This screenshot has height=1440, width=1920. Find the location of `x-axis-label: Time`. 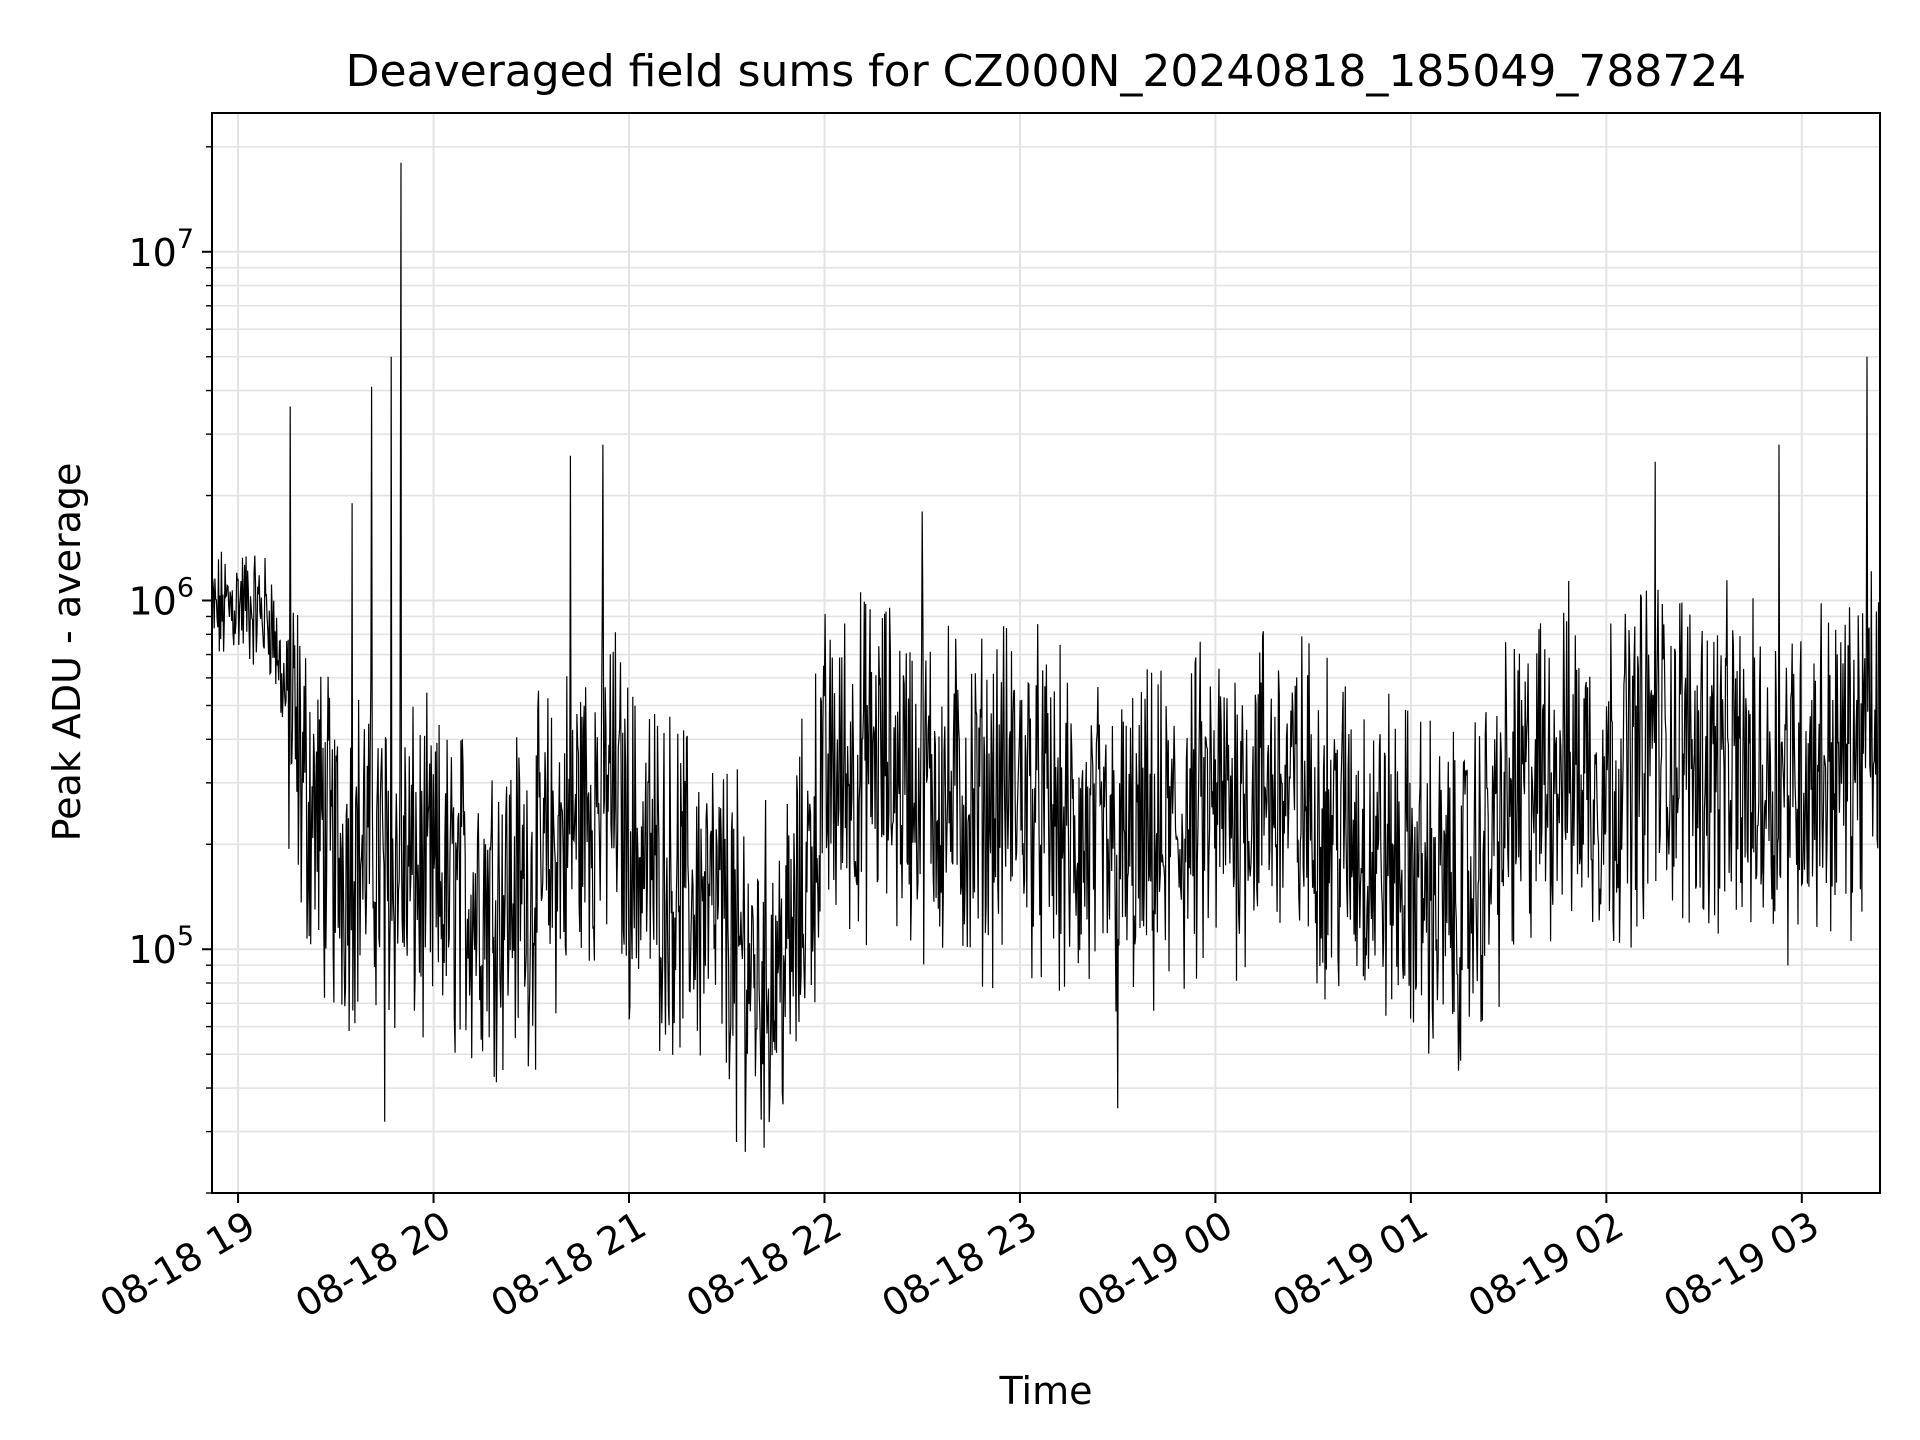

x-axis-label: Time is located at coordinates (1046, 1391).